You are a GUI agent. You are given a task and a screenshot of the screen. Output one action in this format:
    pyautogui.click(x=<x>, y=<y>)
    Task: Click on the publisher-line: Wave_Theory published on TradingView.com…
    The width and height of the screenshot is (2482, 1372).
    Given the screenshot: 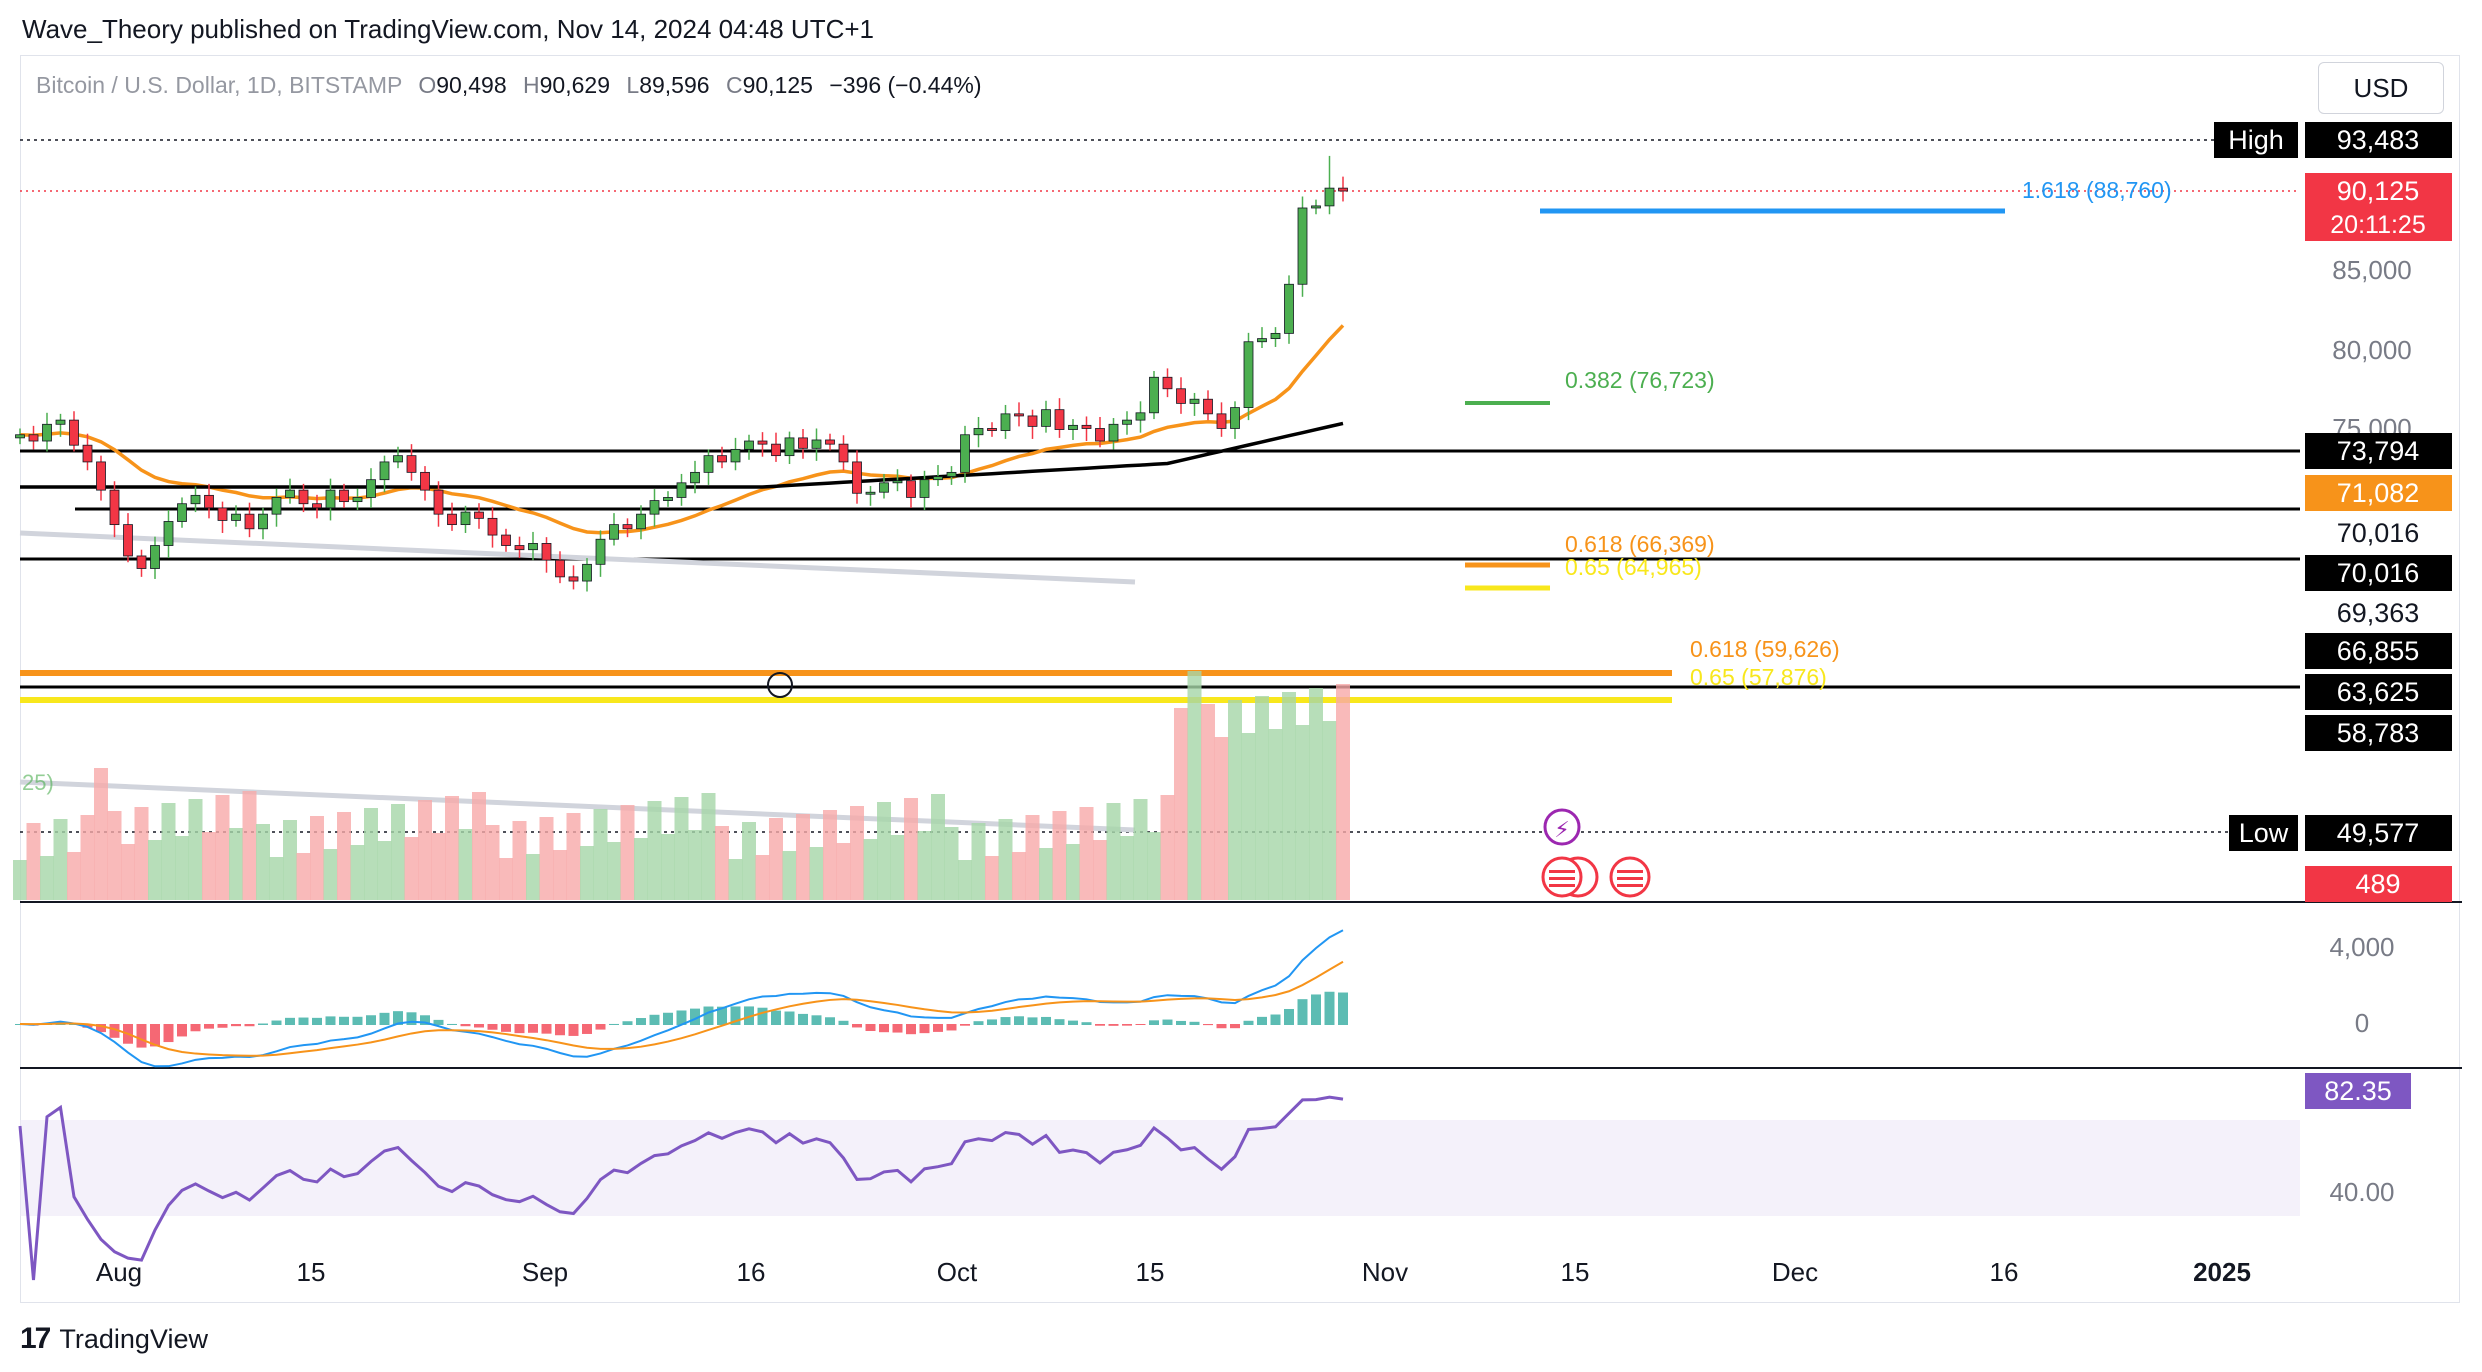 What is the action you would take?
    pyautogui.click(x=448, y=29)
    